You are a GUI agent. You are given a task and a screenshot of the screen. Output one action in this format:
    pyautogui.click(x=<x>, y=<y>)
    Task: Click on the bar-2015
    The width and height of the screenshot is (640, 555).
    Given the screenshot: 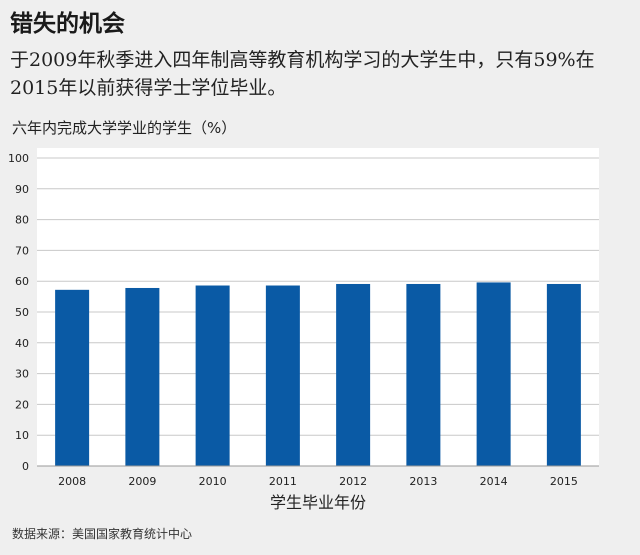 What is the action you would take?
    pyautogui.click(x=563, y=374)
    